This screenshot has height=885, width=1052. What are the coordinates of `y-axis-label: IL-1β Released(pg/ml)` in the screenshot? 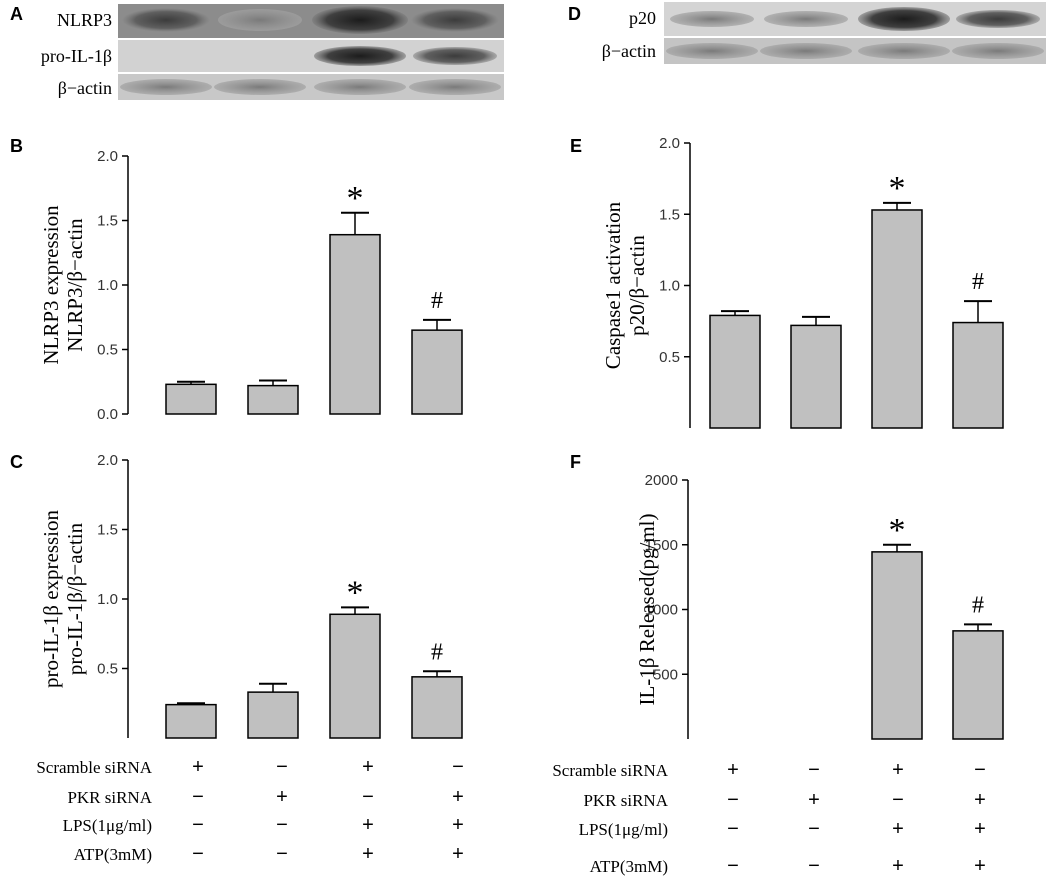 It's located at (647, 609).